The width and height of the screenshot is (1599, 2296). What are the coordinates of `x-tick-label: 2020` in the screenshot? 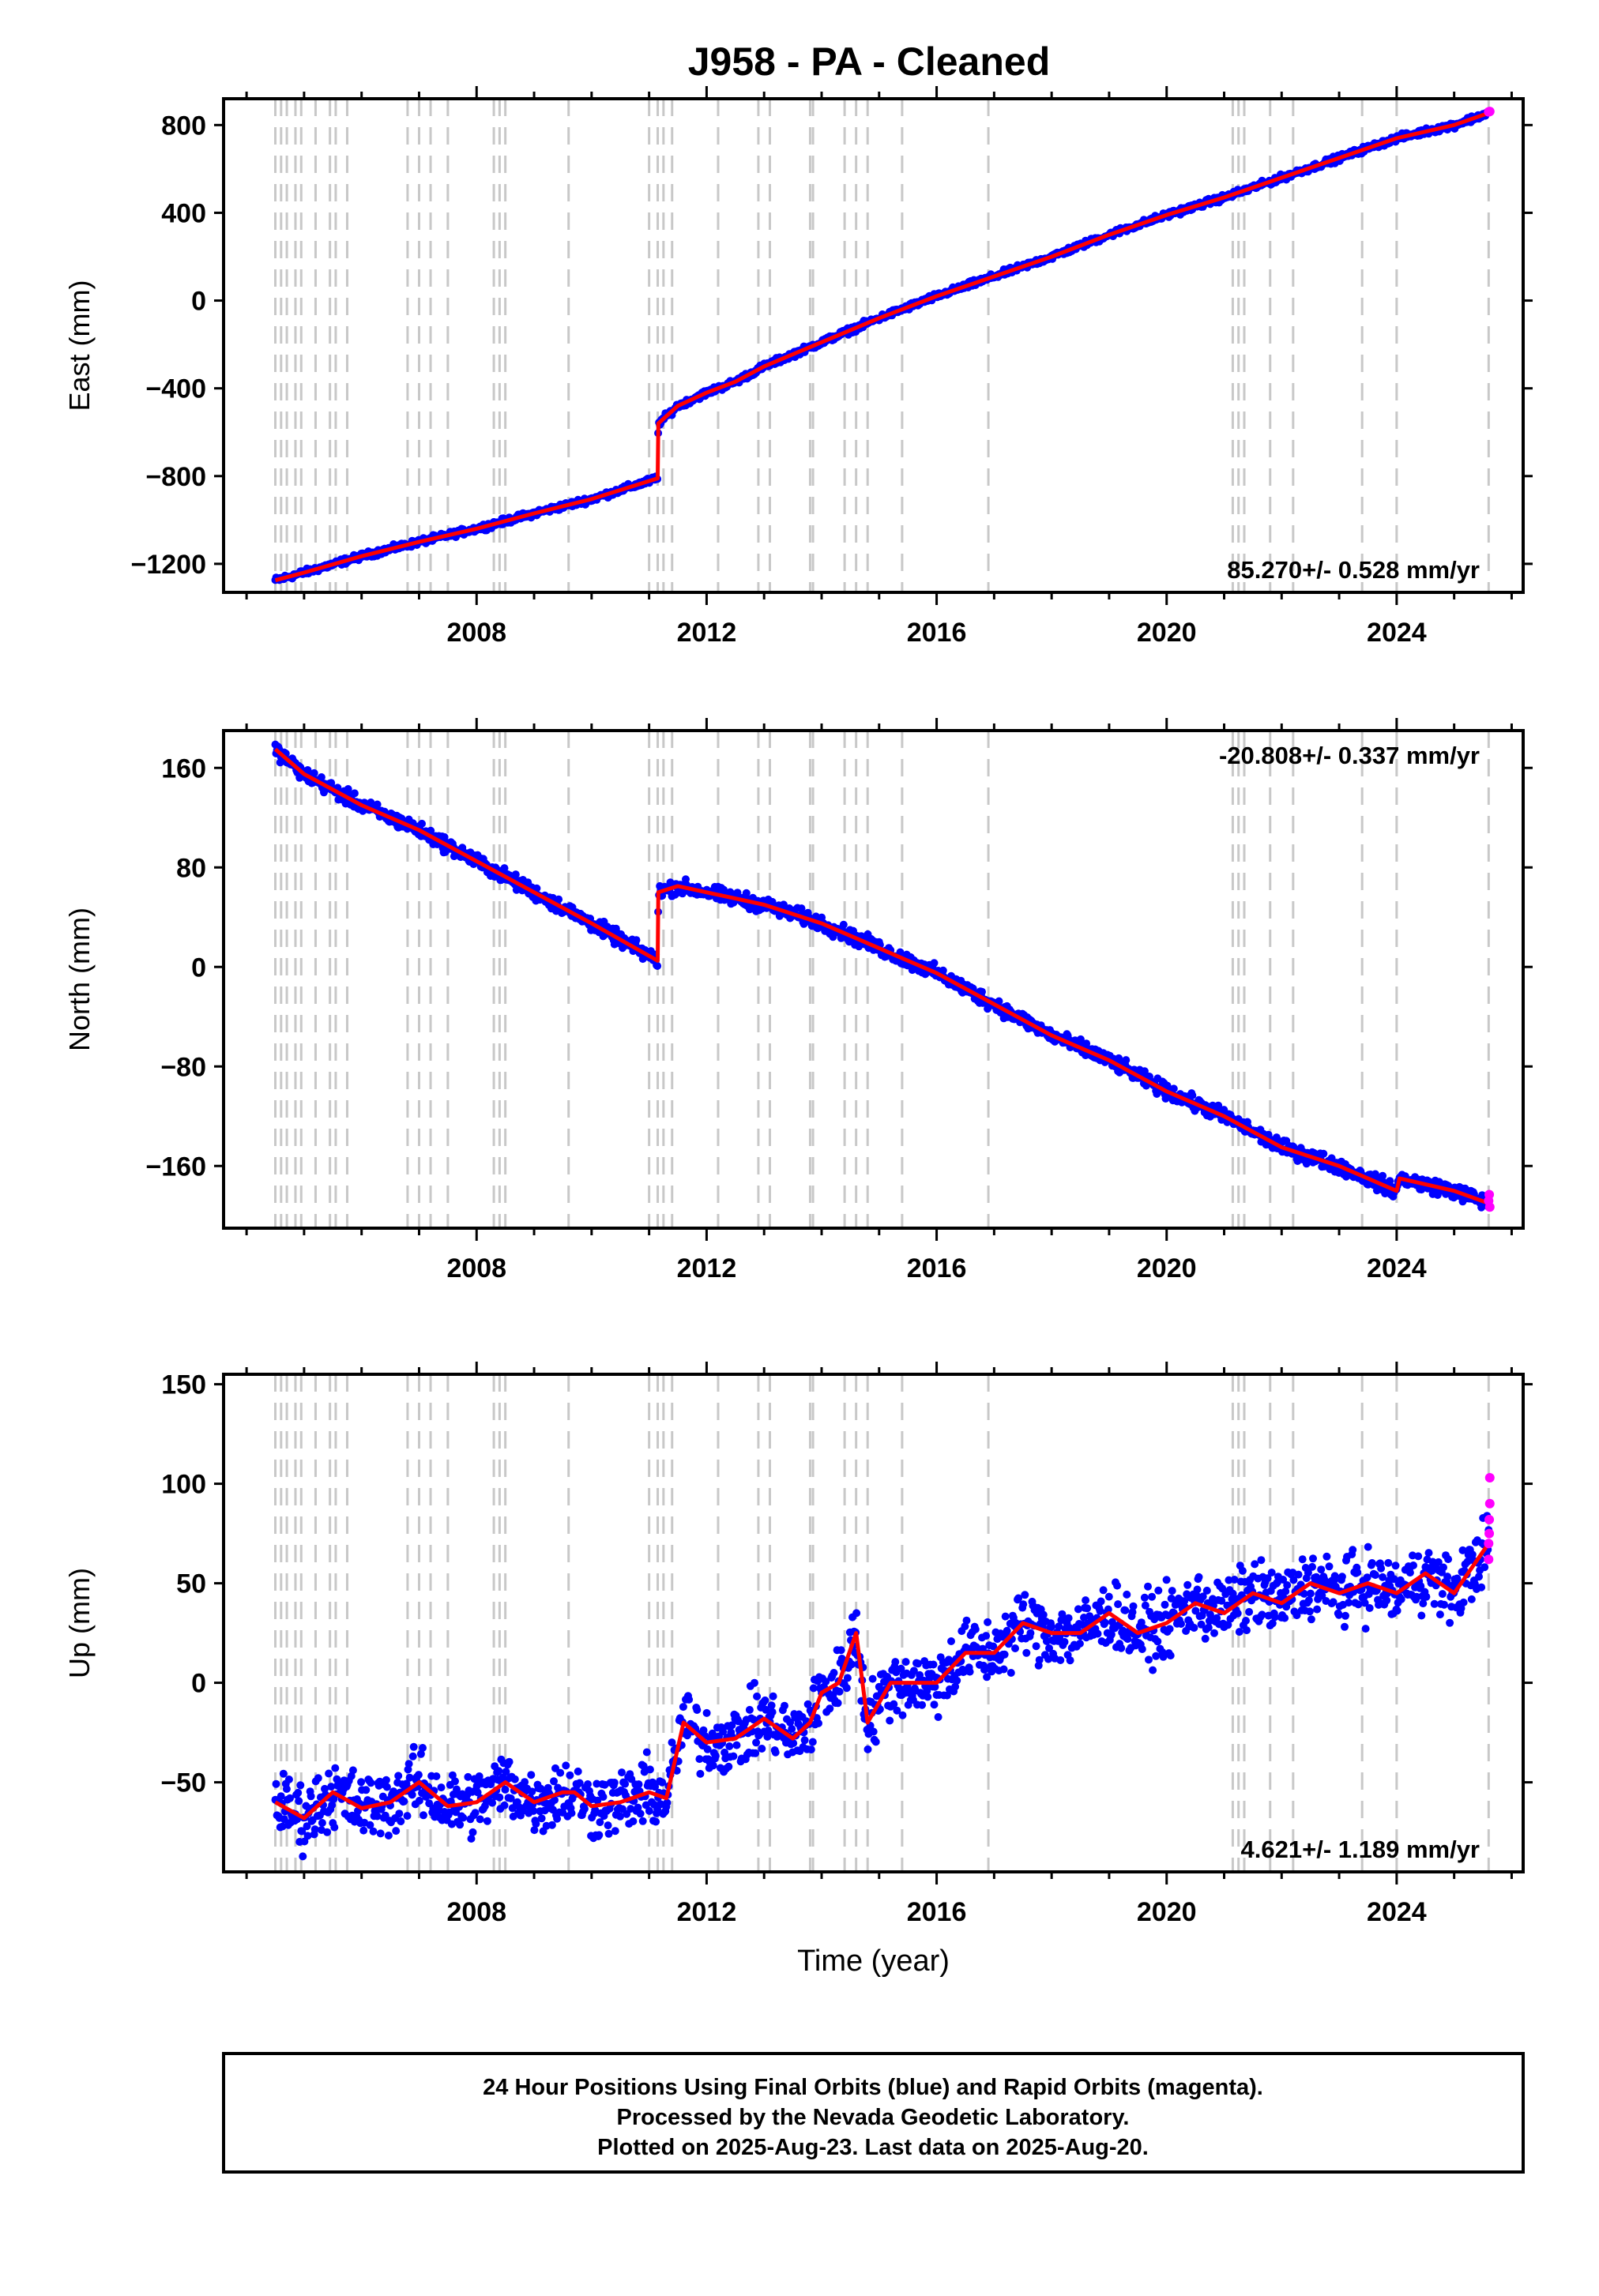 It's located at (1167, 1912).